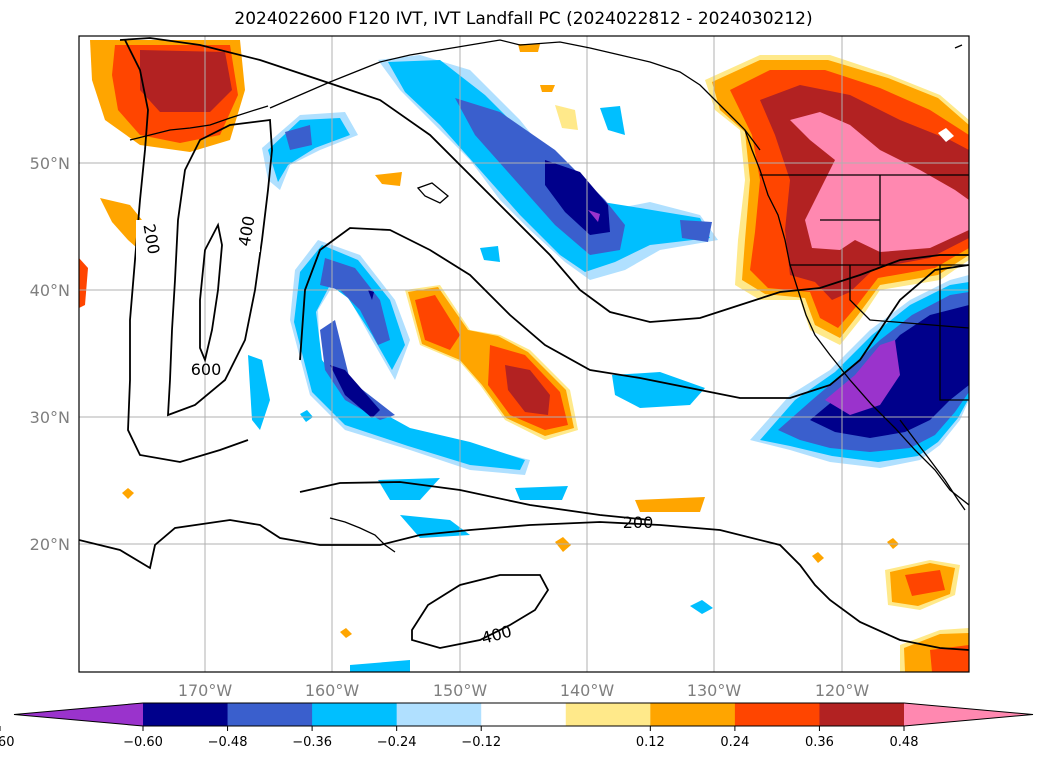 The height and width of the screenshot is (765, 1047). I want to click on contour-200-west, so click(186, 251).